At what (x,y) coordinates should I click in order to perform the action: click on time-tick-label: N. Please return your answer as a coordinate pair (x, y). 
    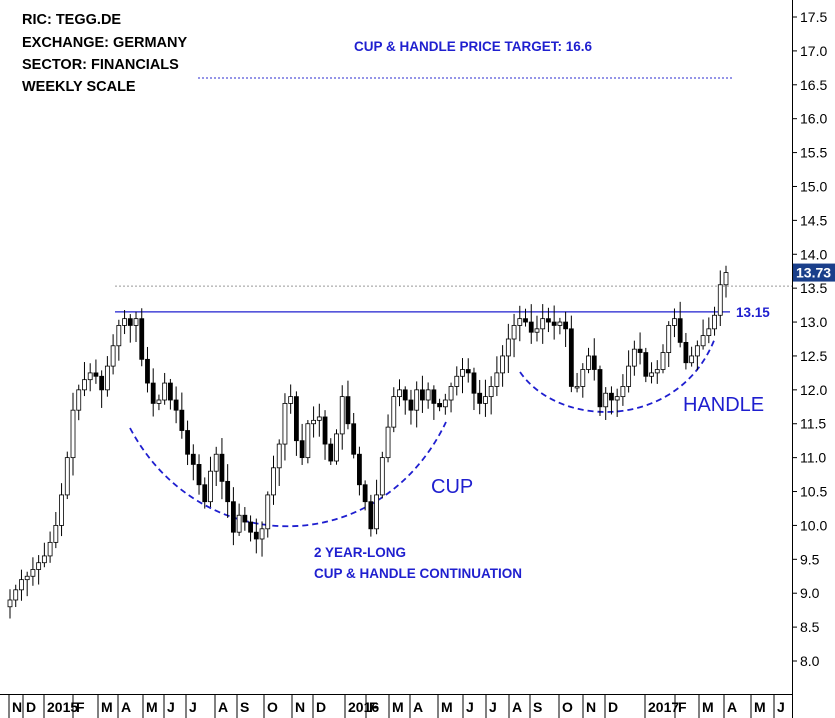
    Looking at the image, I should click on (300, 707).